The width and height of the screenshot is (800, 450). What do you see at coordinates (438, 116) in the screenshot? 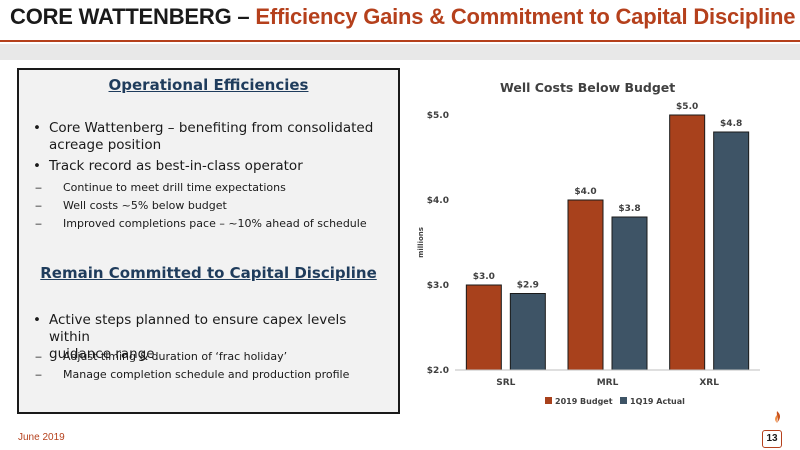
I see `y-tick-label: $5.0` at bounding box center [438, 116].